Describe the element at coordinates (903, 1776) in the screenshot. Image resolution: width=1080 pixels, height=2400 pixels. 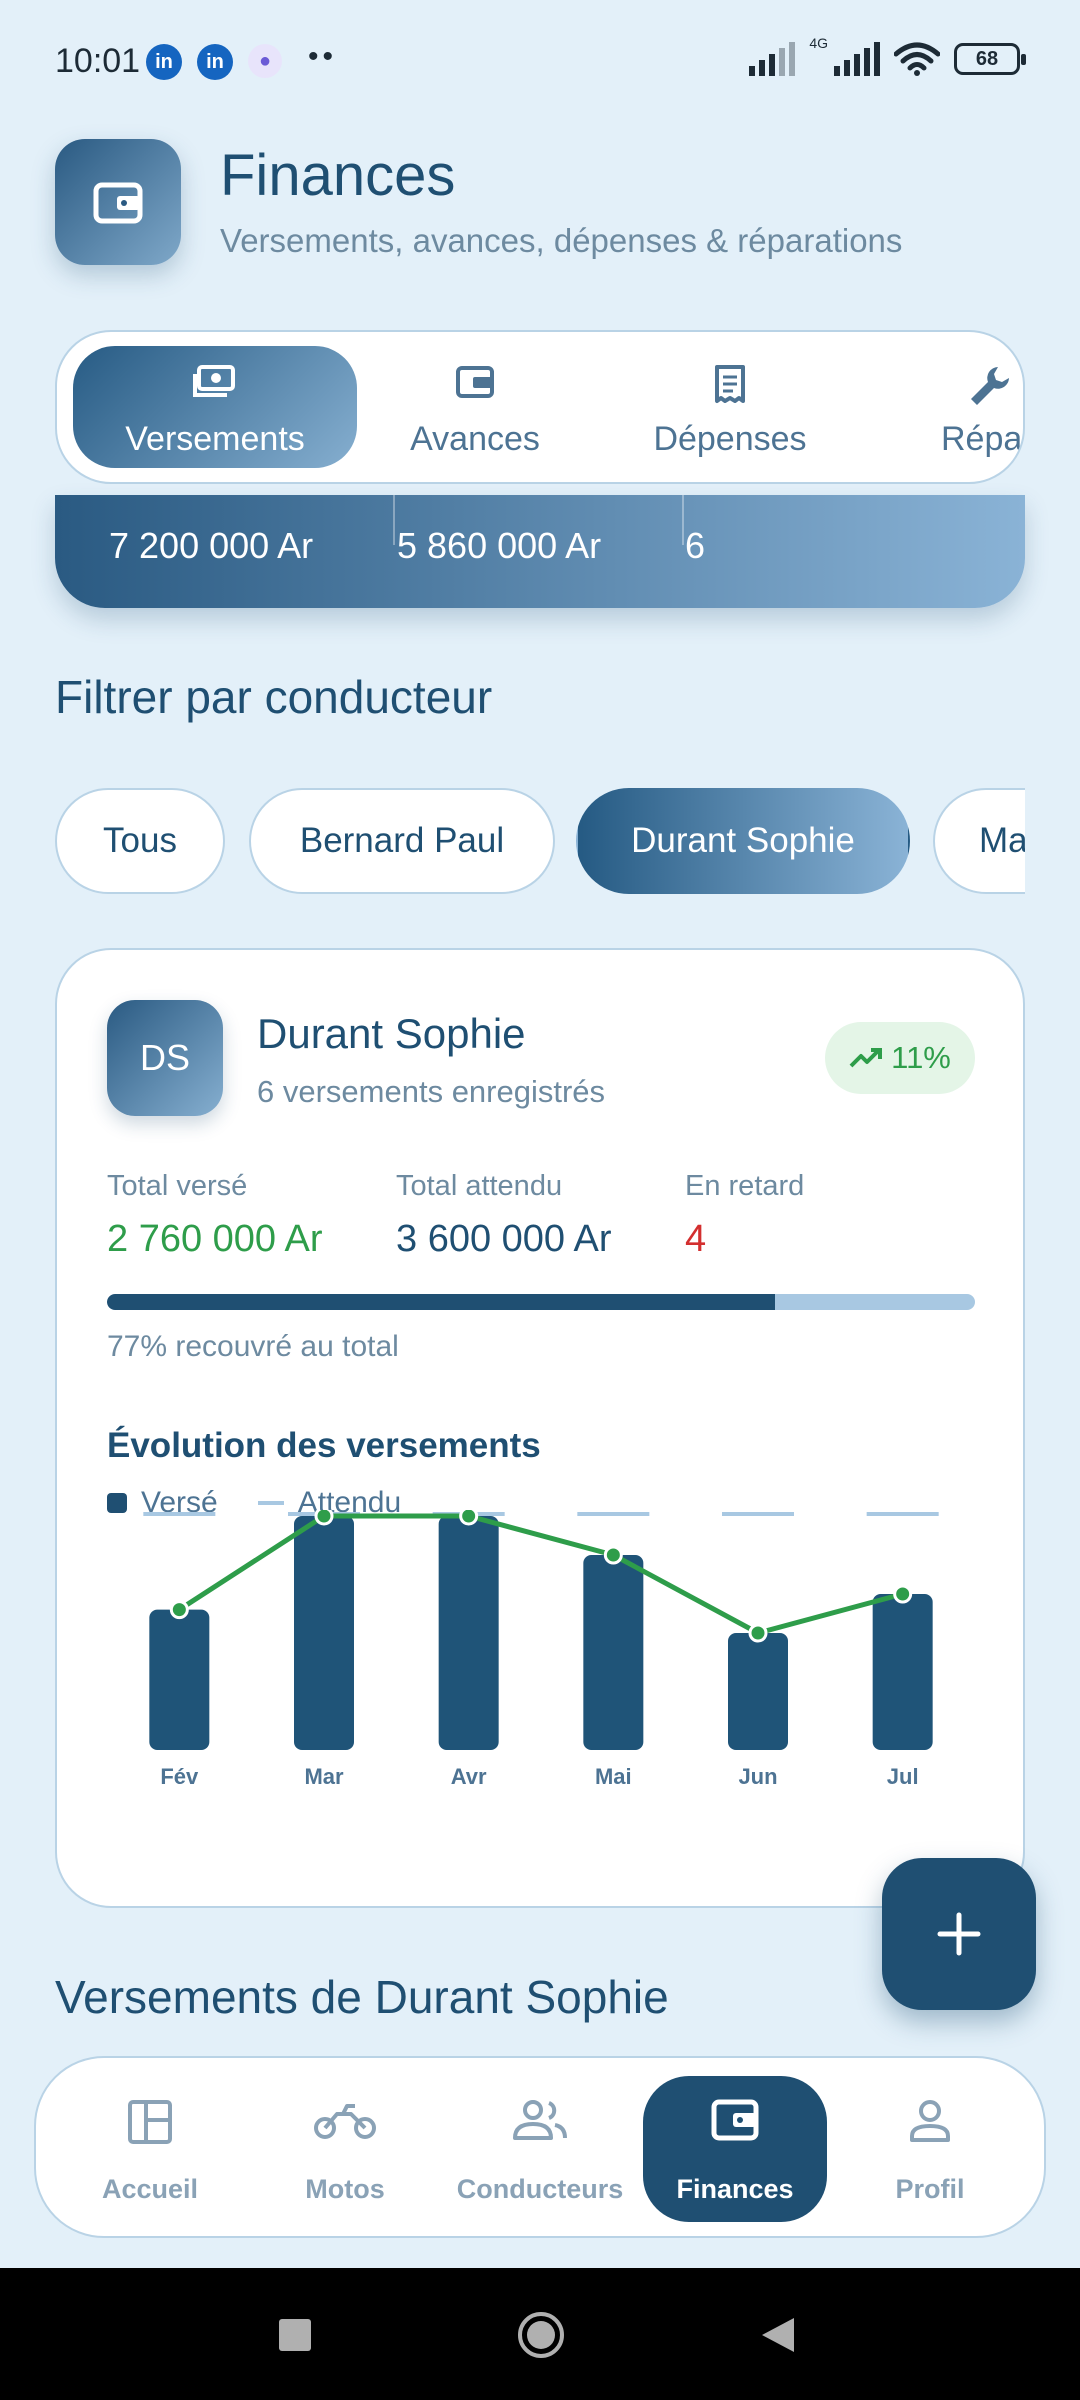
I see `x-tick-label: Jul` at that location.